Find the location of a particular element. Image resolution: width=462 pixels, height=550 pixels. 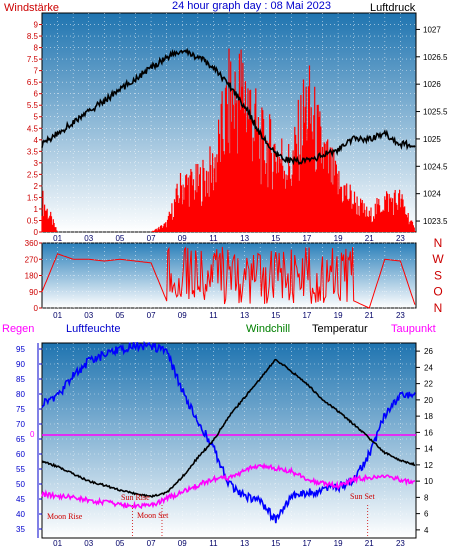

pressure-tick-label: 1026 is located at coordinates (432, 84).